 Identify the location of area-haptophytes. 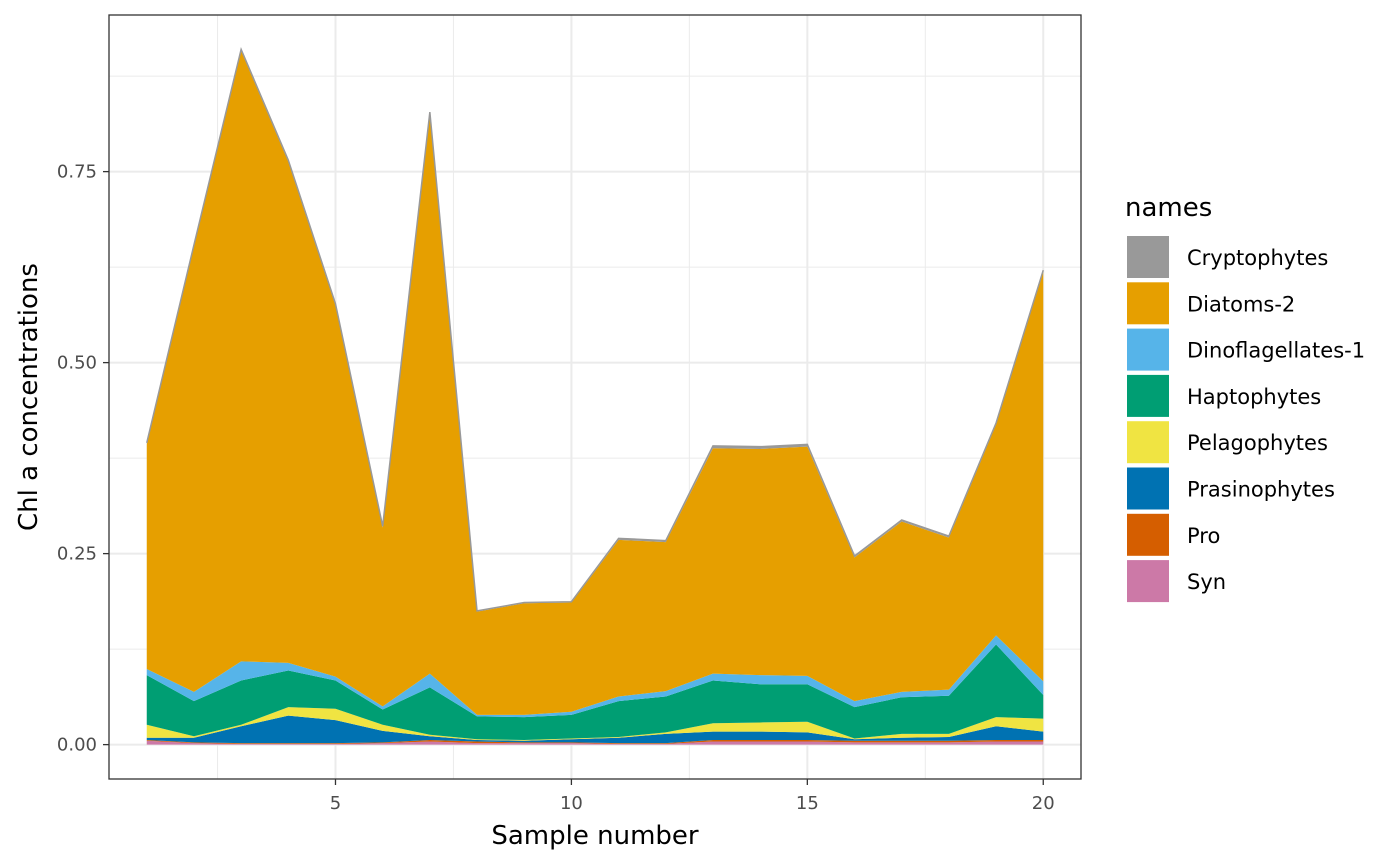
(595, 692).